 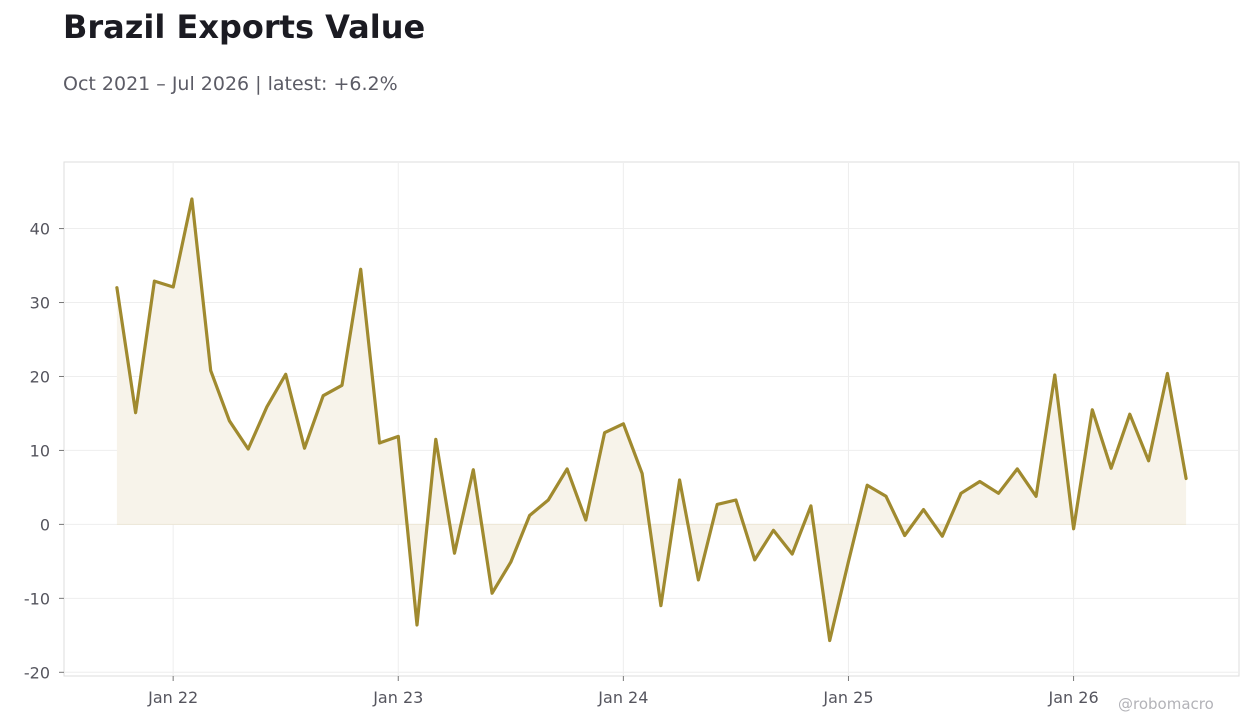 What do you see at coordinates (397, 697) in the screenshot?
I see `x-tick-label: Jan 23` at bounding box center [397, 697].